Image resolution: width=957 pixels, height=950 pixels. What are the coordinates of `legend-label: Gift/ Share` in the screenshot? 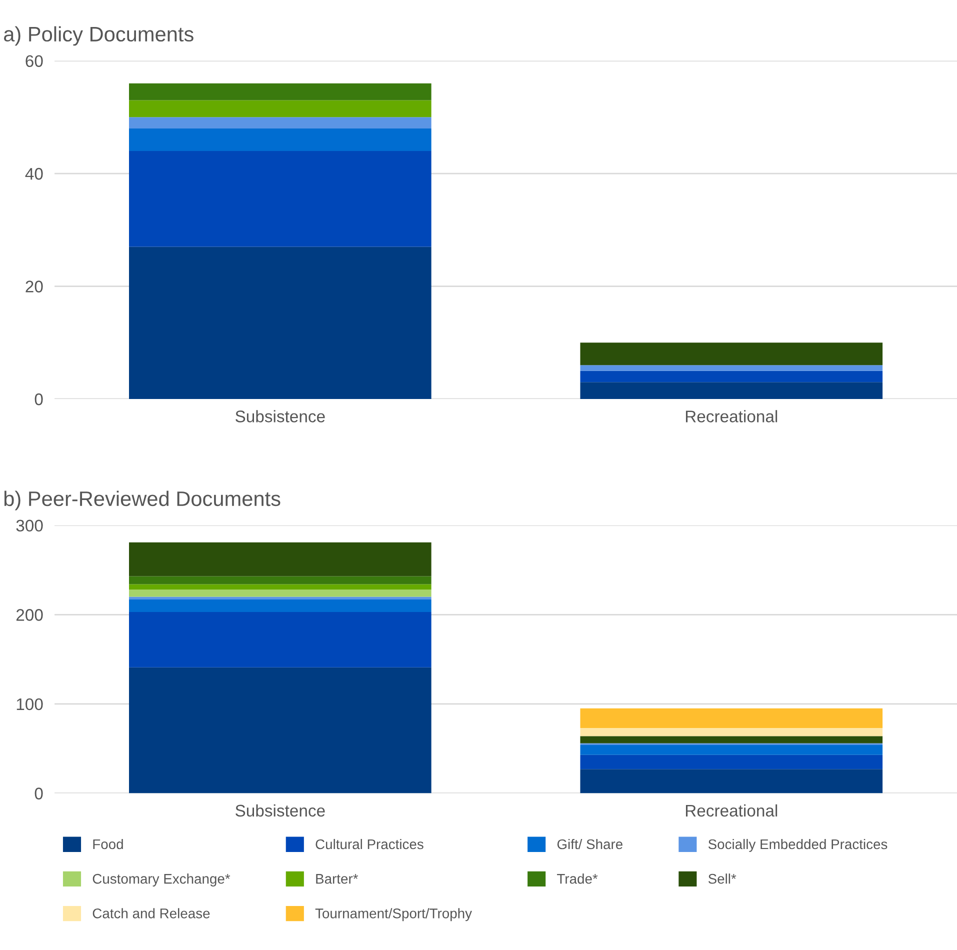 It's located at (589, 844).